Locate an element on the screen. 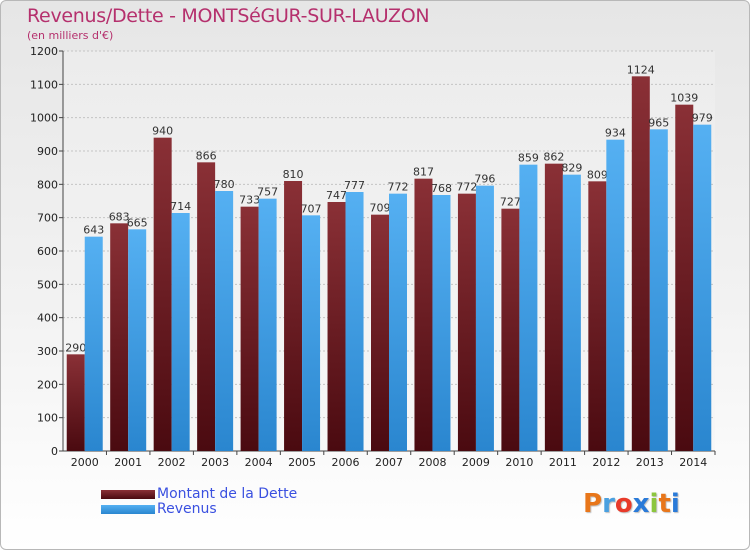 Image resolution: width=750 pixels, height=550 pixels. value-label-revenue: 979 is located at coordinates (702, 118).